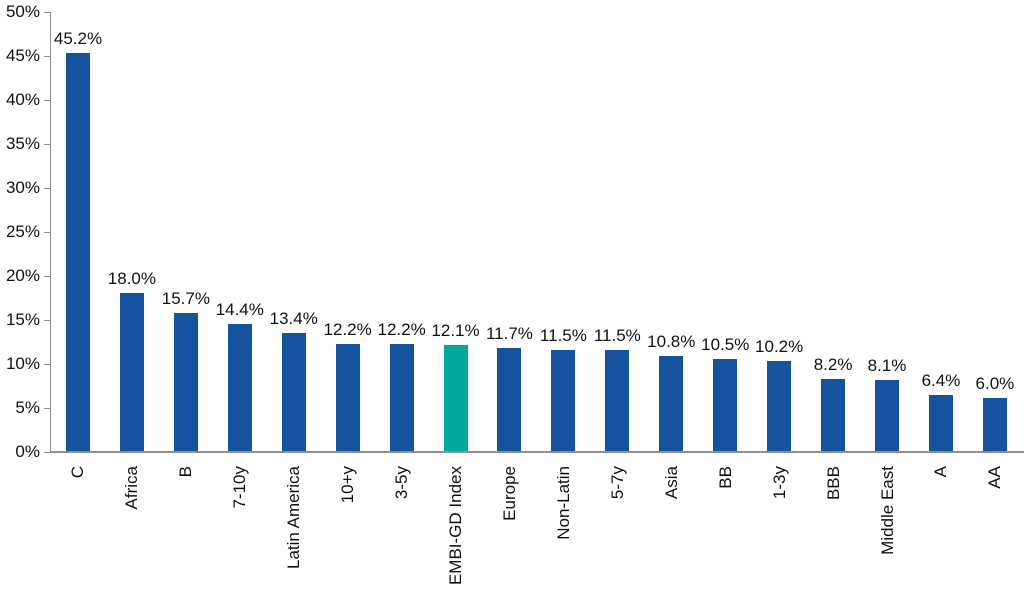 The height and width of the screenshot is (607, 1024). What do you see at coordinates (78, 39) in the screenshot?
I see `bar-value-label: 45.2%` at bounding box center [78, 39].